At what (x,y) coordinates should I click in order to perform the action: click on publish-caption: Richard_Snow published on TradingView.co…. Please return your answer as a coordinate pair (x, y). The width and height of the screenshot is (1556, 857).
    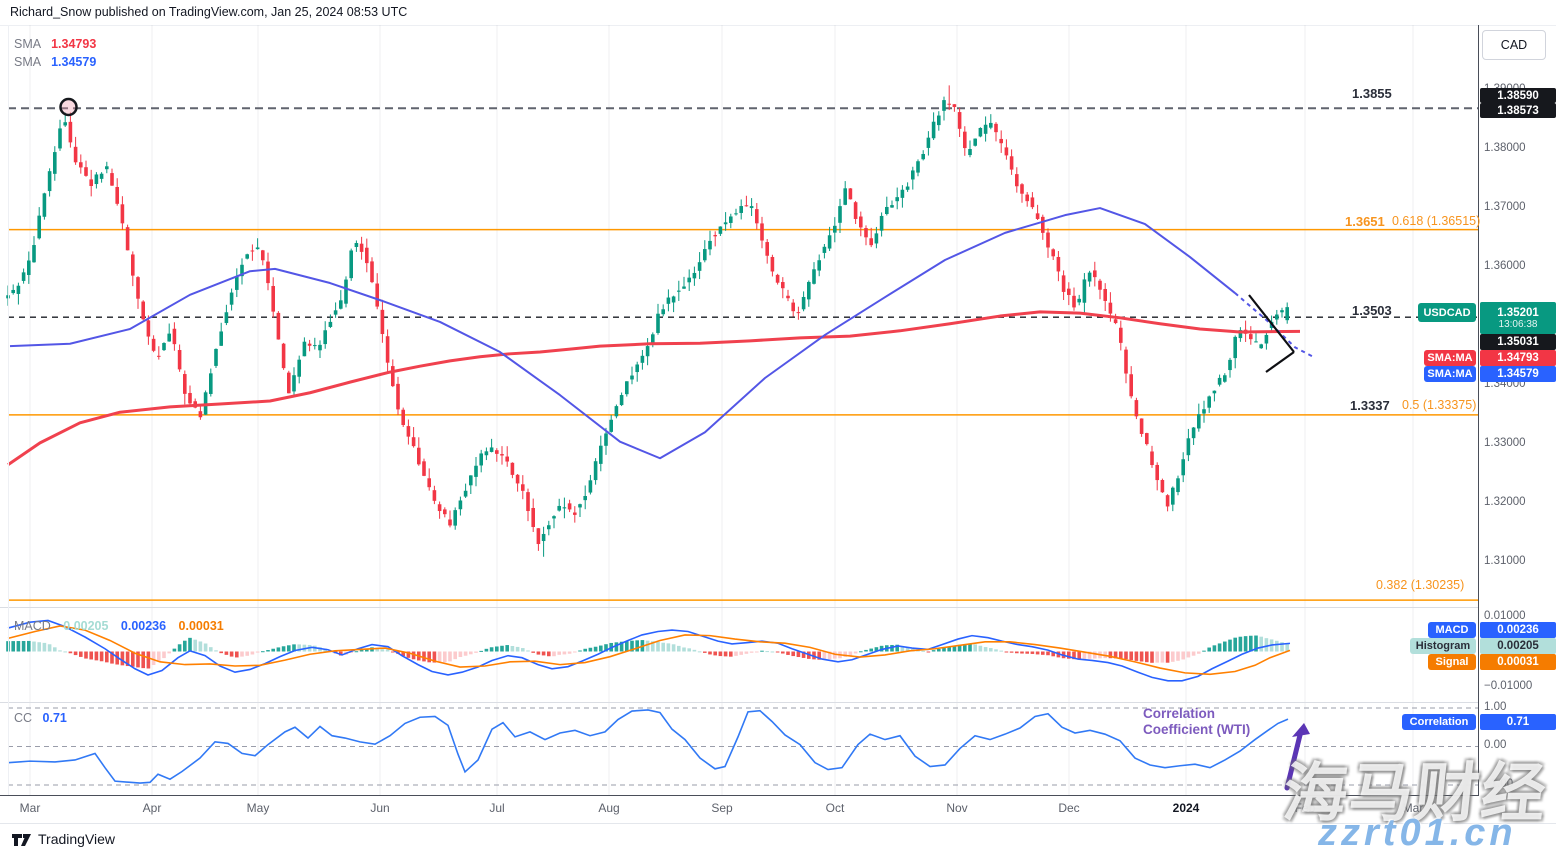
    Looking at the image, I should click on (209, 12).